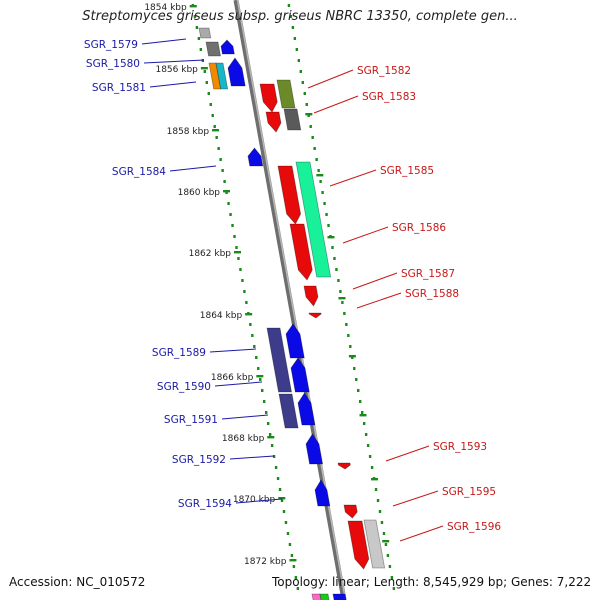 This screenshot has width=600, height=600. I want to click on feature-block-pink, so click(316, 596).